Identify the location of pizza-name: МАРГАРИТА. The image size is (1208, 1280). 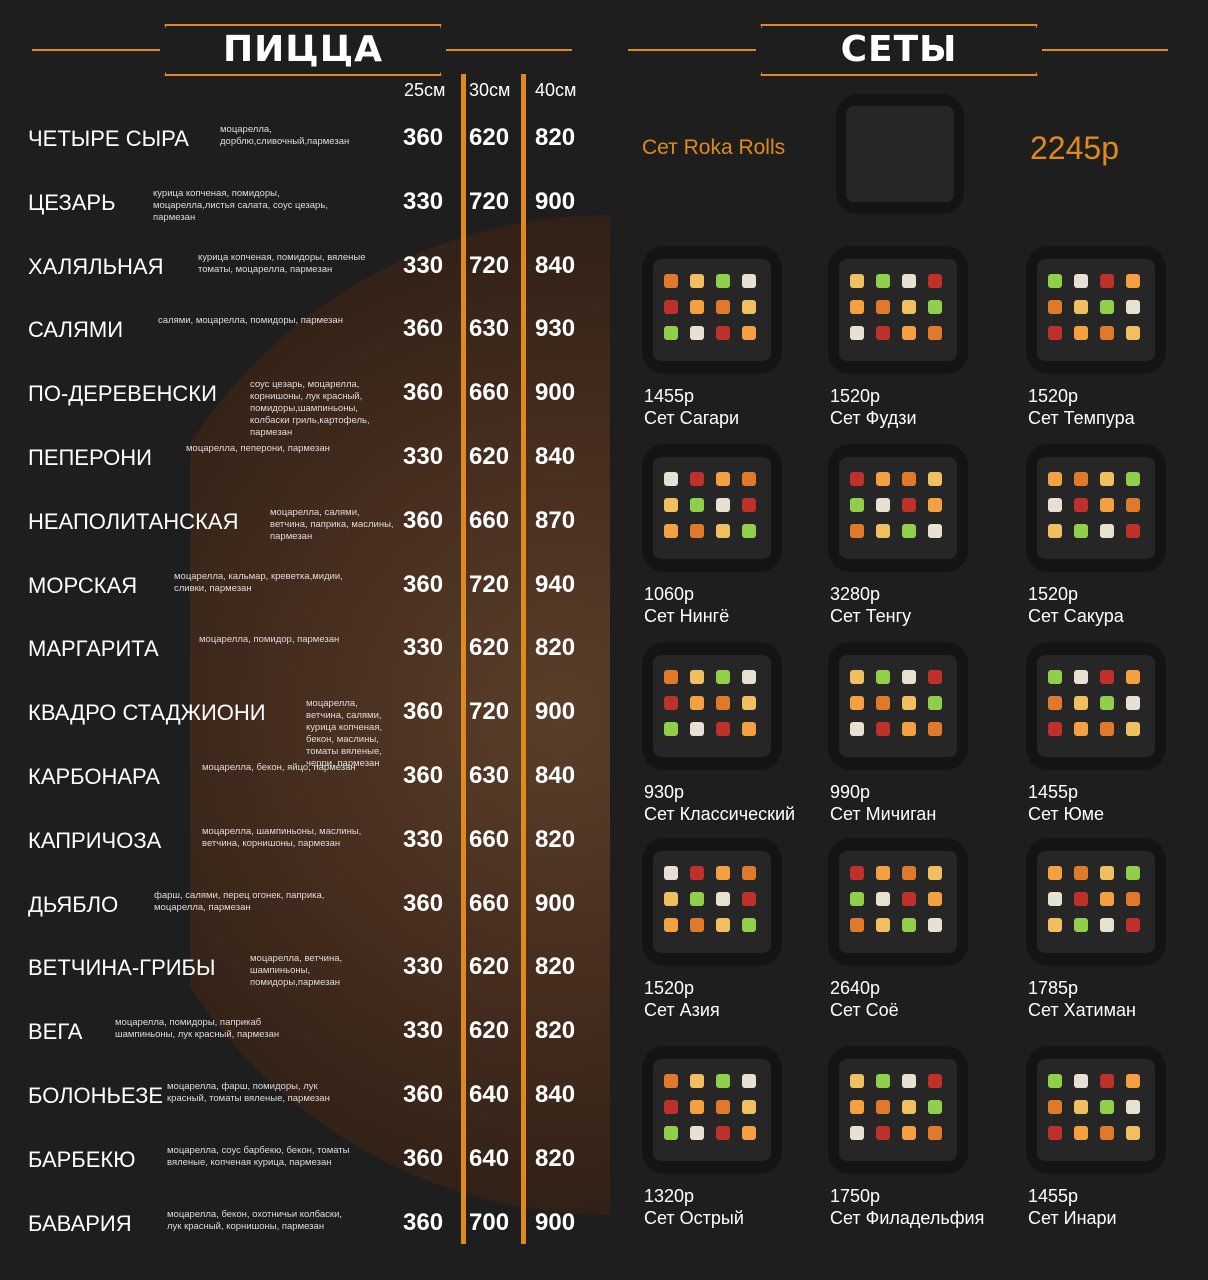
(93, 649).